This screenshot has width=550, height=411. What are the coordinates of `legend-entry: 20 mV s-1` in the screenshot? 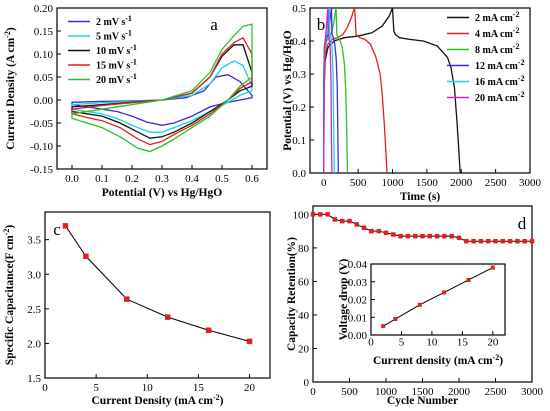 It's located at (116, 79).